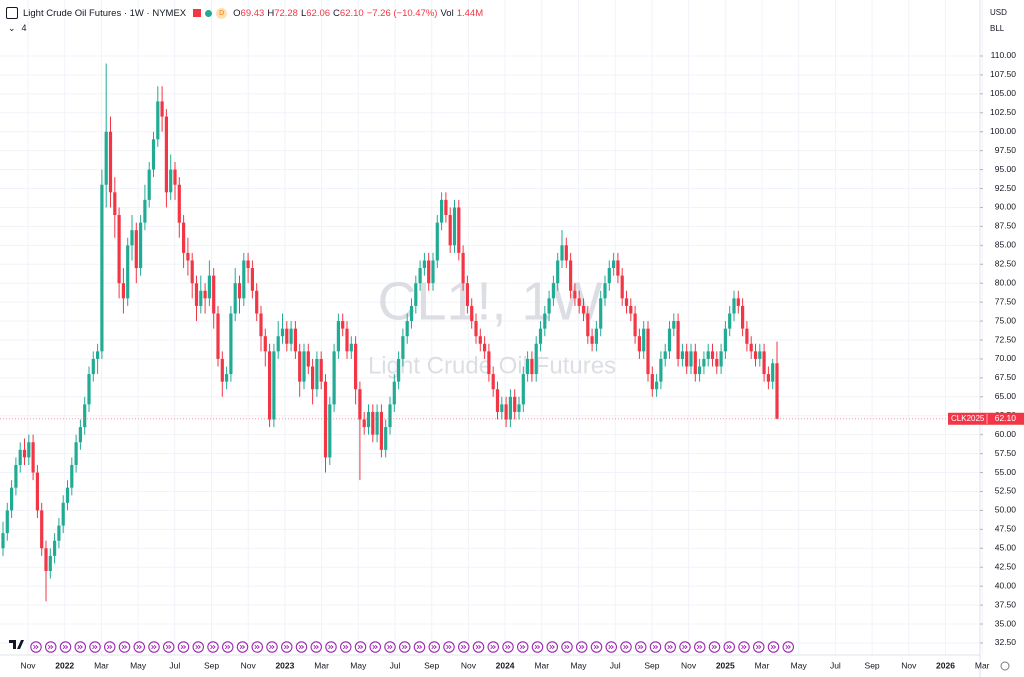 The image size is (1024, 677). Describe the element at coordinates (998, 12) in the screenshot. I see `currency: USD` at that location.